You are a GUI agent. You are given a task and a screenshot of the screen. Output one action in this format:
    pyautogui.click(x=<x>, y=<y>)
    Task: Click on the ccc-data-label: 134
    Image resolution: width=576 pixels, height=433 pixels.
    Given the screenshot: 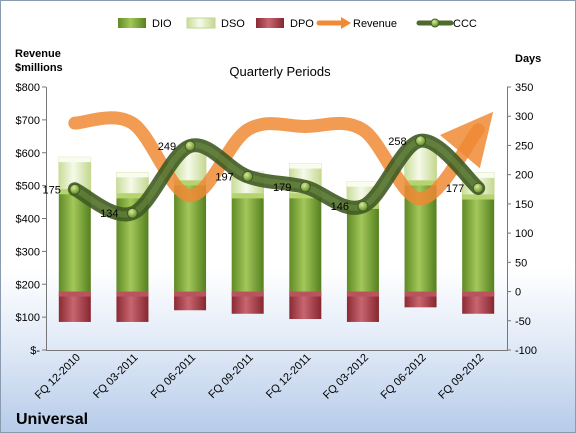 What is the action you would take?
    pyautogui.click(x=109, y=214)
    